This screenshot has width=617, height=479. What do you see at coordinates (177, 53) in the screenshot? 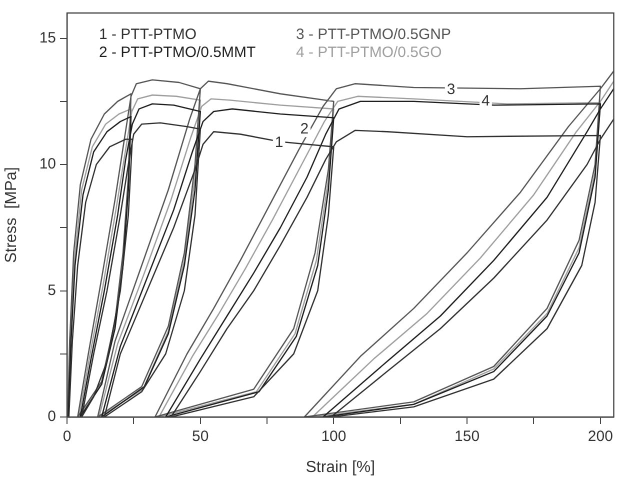
I see `text: 2 - PTT-PTMO/0.5MMT` at bounding box center [177, 53].